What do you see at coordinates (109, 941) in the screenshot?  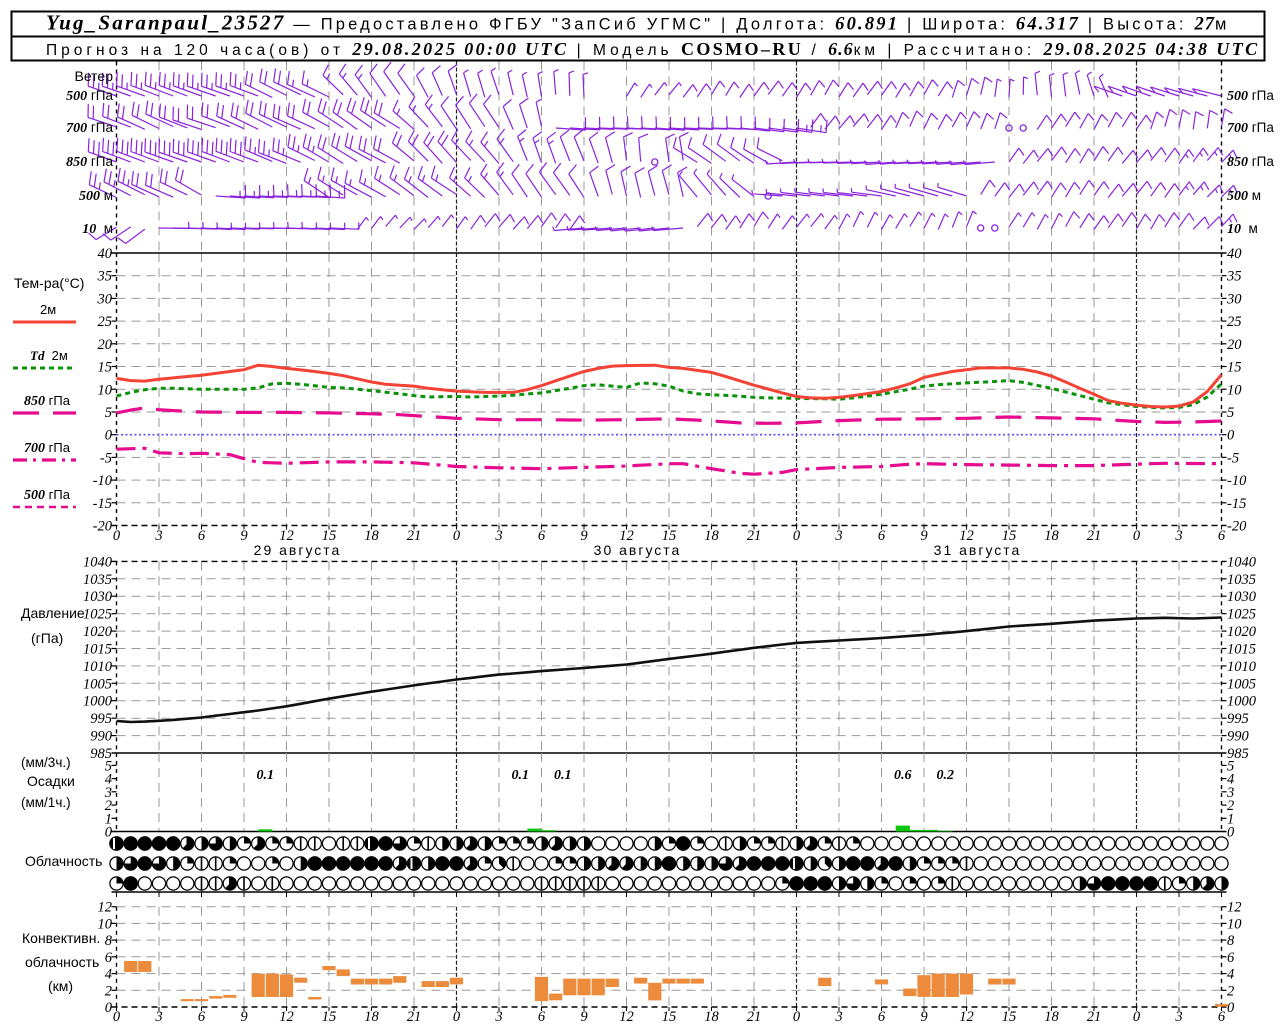 I see `svg-text: 8` at bounding box center [109, 941].